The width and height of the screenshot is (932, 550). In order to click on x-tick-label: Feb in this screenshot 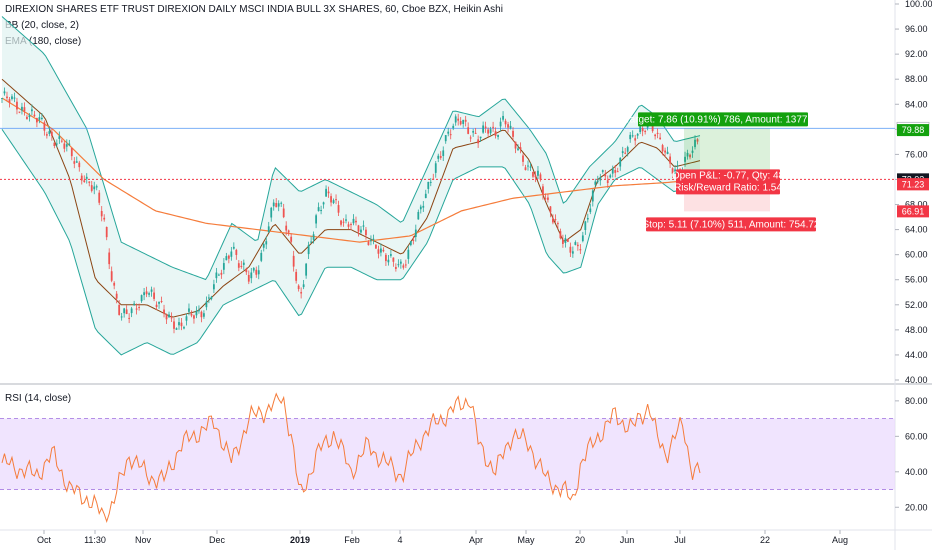, I will do `click(352, 540)`.